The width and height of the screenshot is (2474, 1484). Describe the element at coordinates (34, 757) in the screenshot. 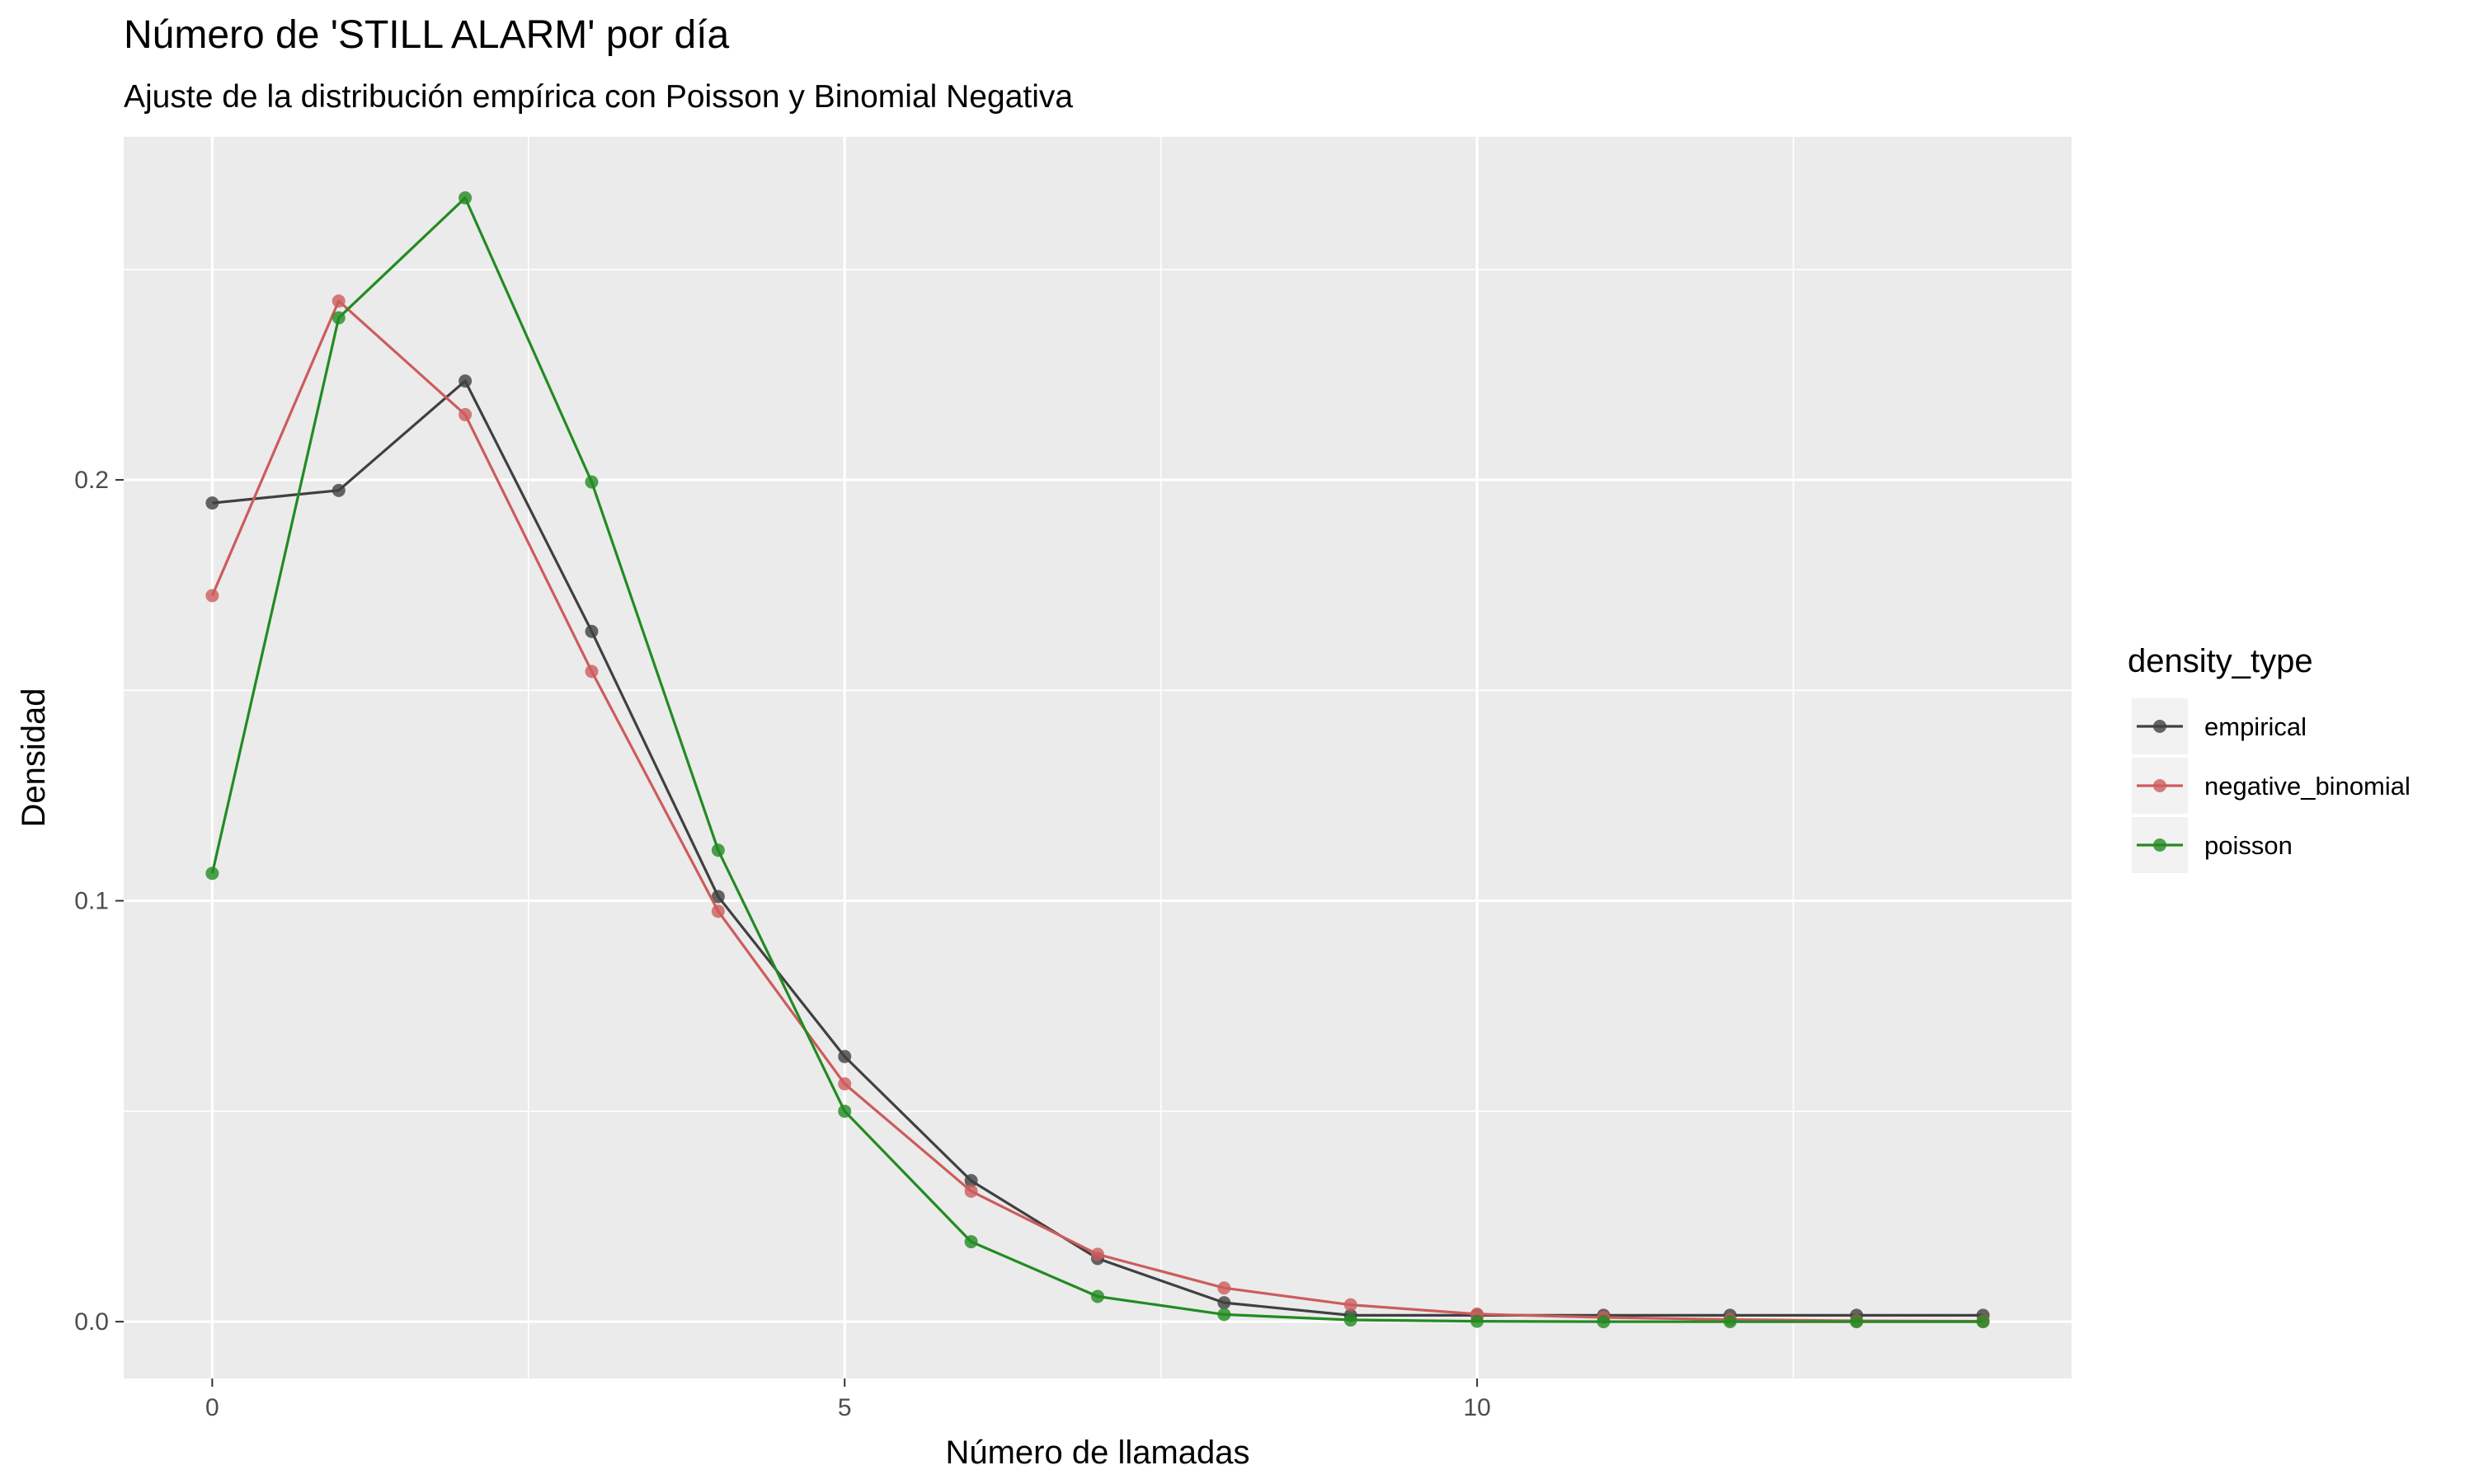

I see `y-axis-title: Densidad` at that location.